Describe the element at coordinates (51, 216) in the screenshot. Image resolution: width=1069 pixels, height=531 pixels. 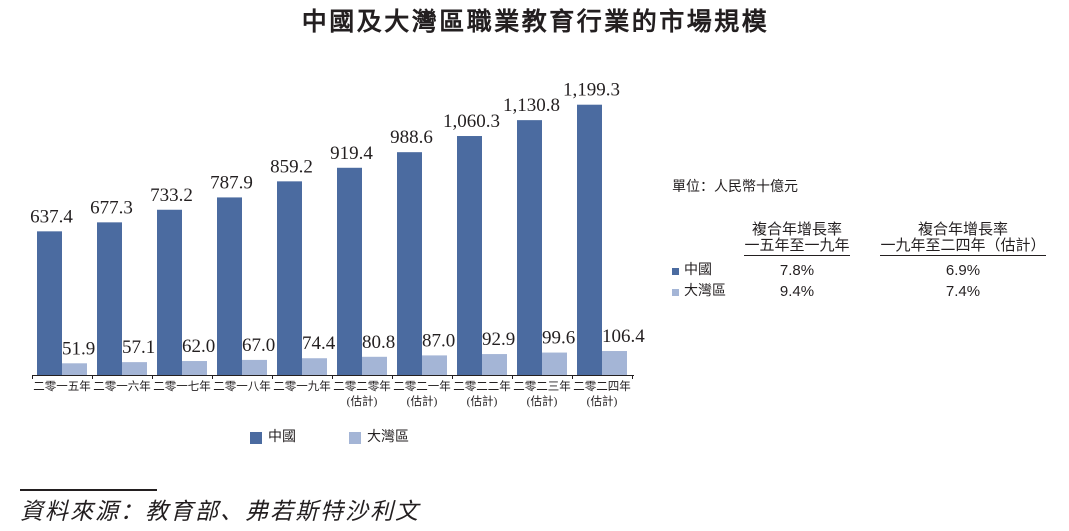
I see `series-1-value-label-1: 637.4` at that location.